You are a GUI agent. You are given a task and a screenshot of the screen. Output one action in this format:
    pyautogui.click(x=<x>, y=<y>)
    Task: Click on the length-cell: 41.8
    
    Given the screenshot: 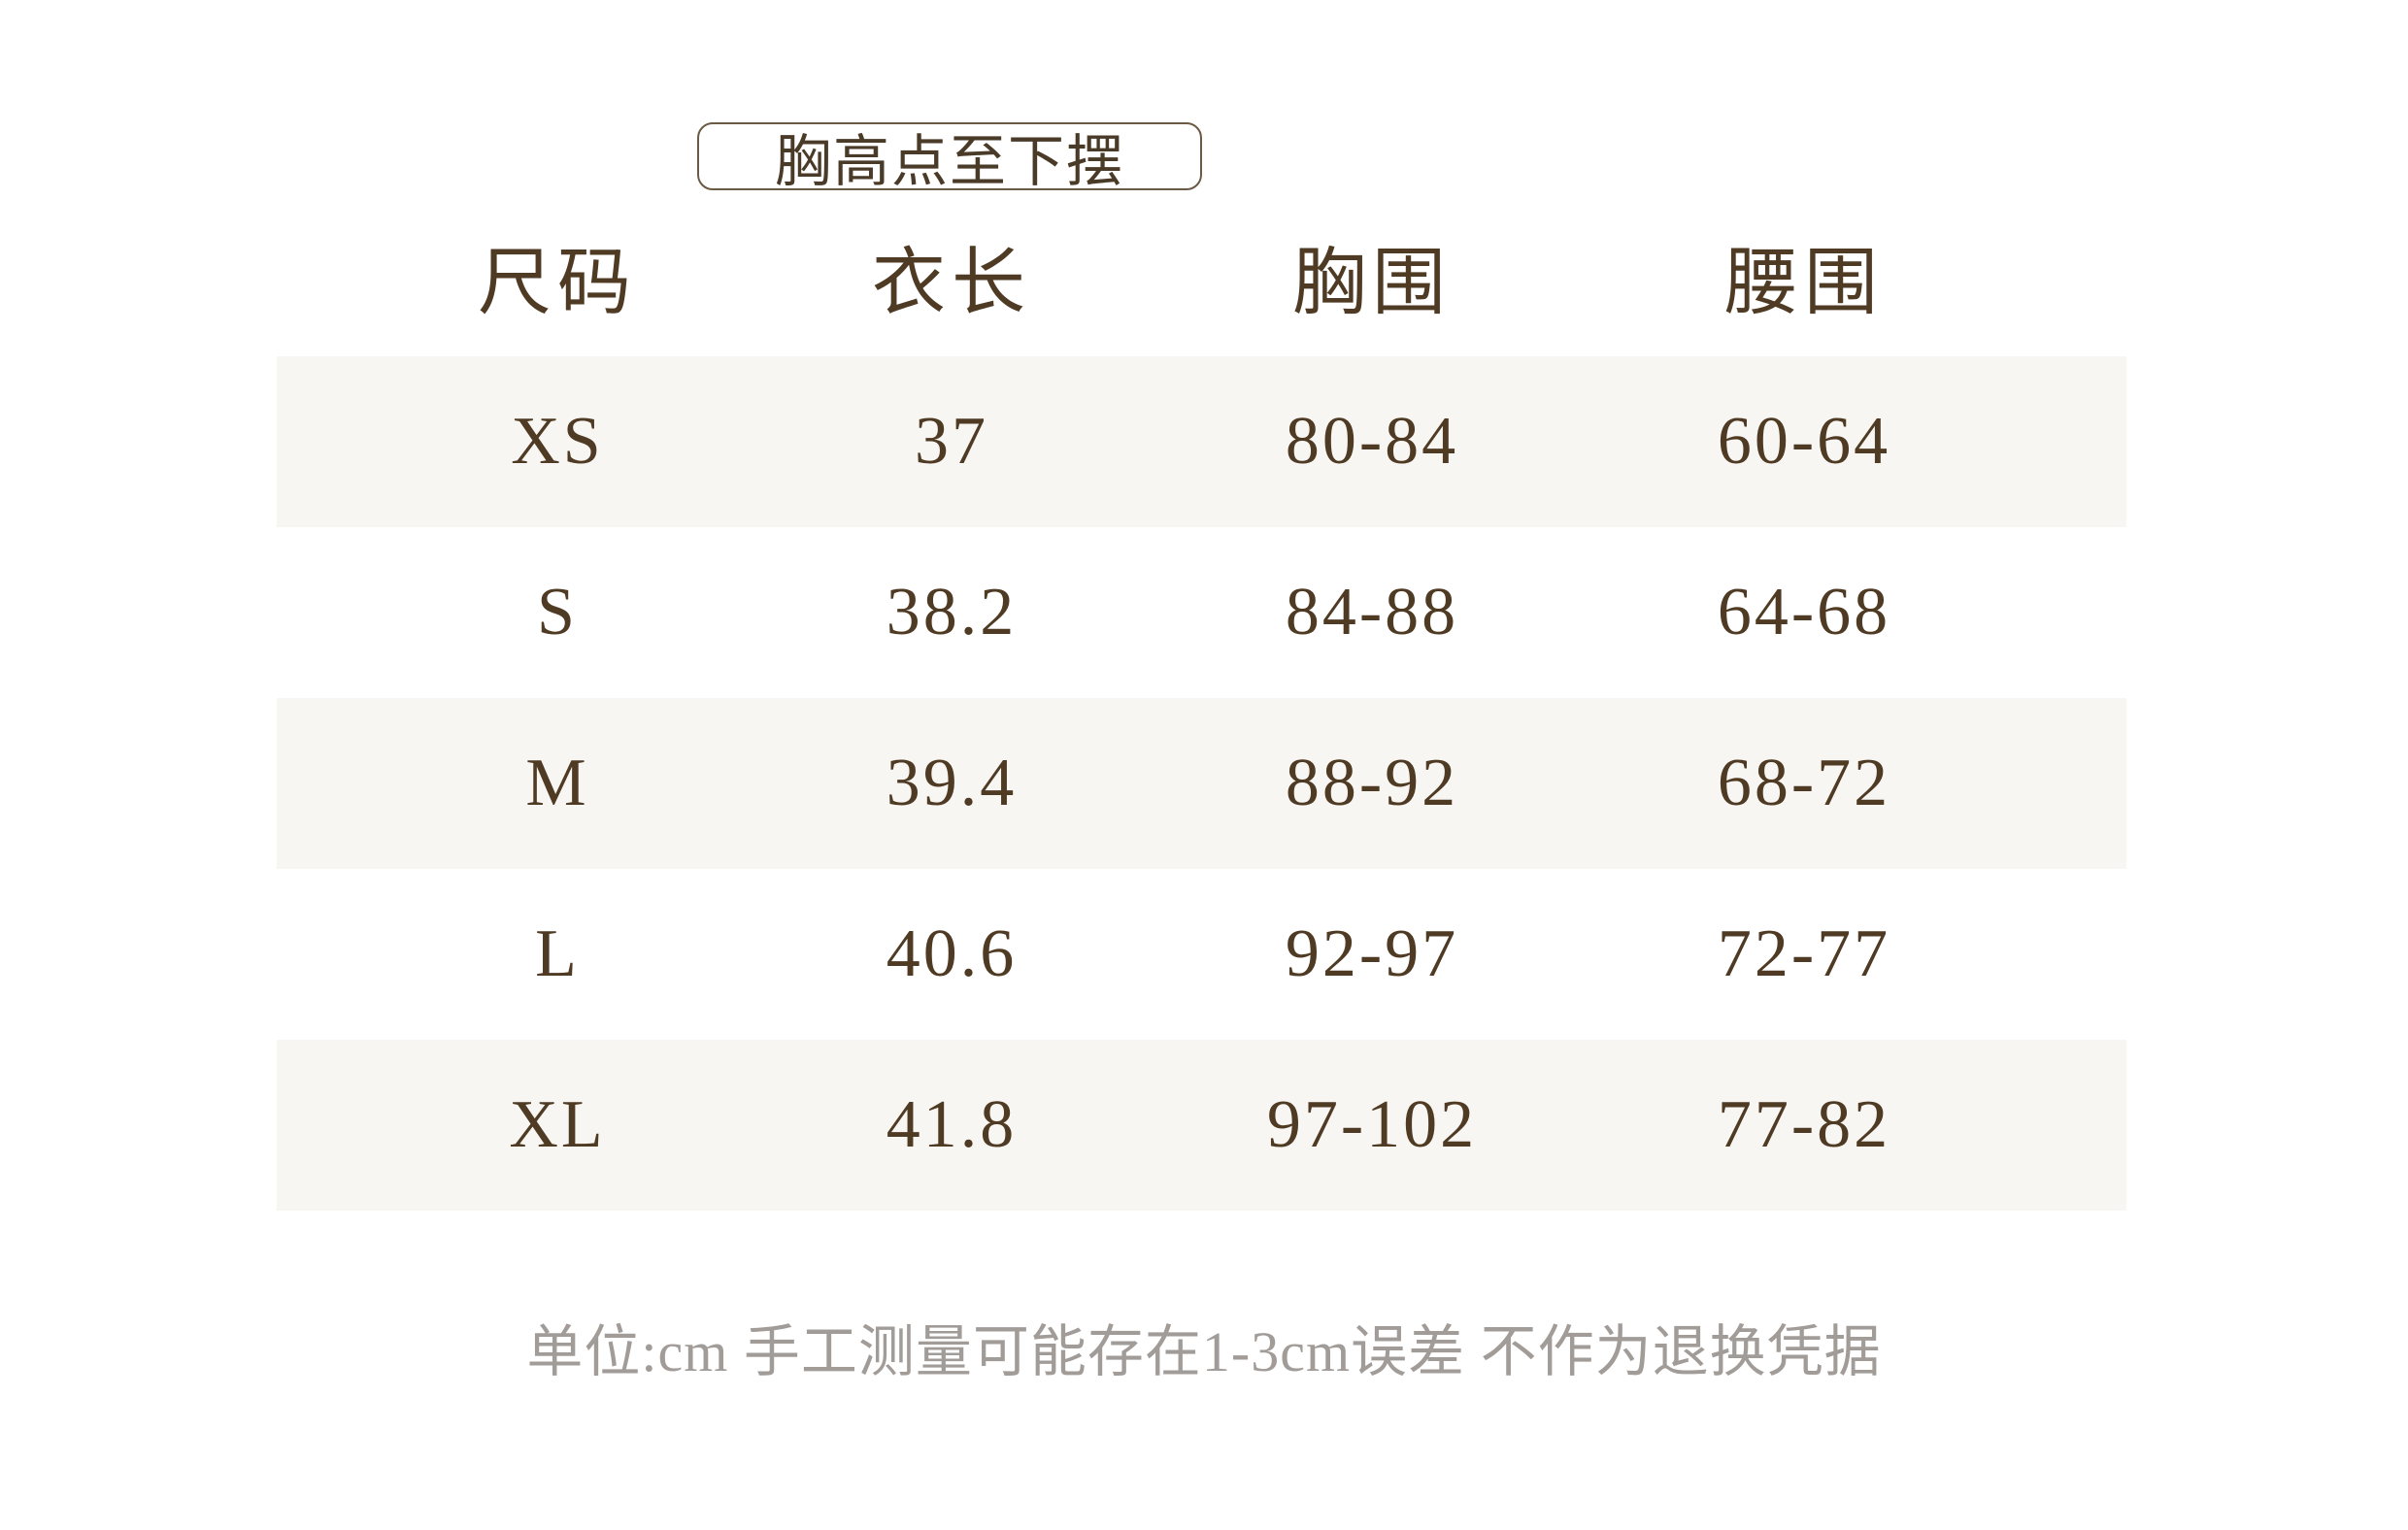 What is the action you would take?
    pyautogui.click(x=952, y=1124)
    